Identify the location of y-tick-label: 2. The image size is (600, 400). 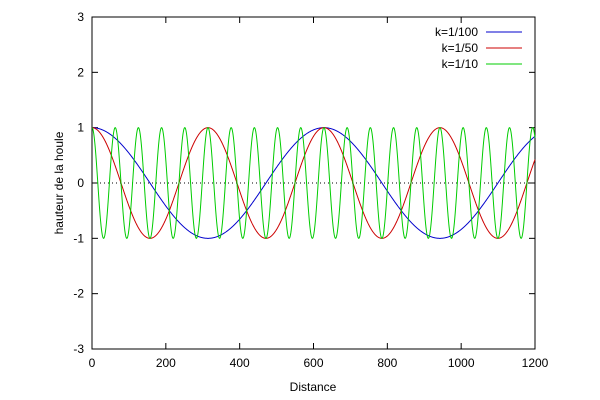
(80, 72).